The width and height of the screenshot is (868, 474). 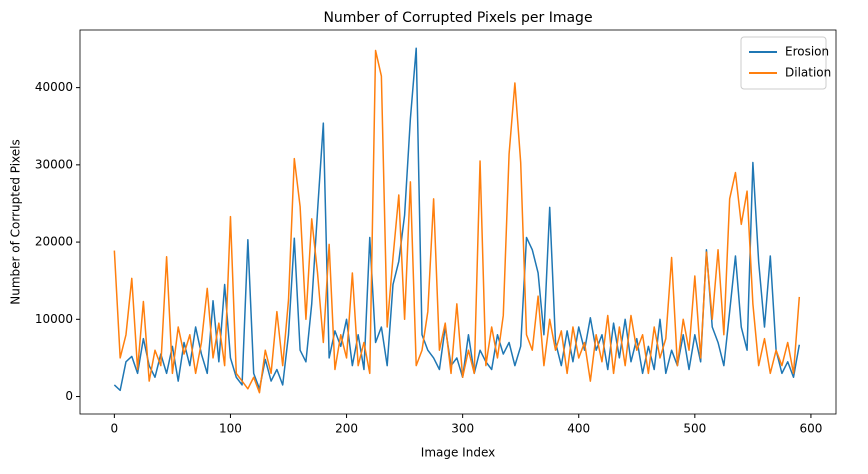 I want to click on chart-title: Number of Corrupted Pixels per Image, so click(x=457, y=18).